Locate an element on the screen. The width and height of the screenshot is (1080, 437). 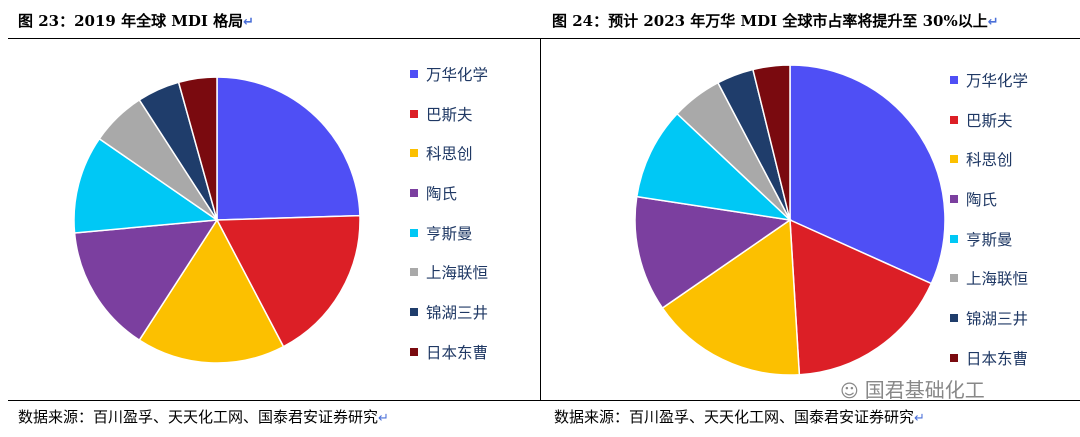
wechat-icon: ☺ is located at coordinates (849, 391).